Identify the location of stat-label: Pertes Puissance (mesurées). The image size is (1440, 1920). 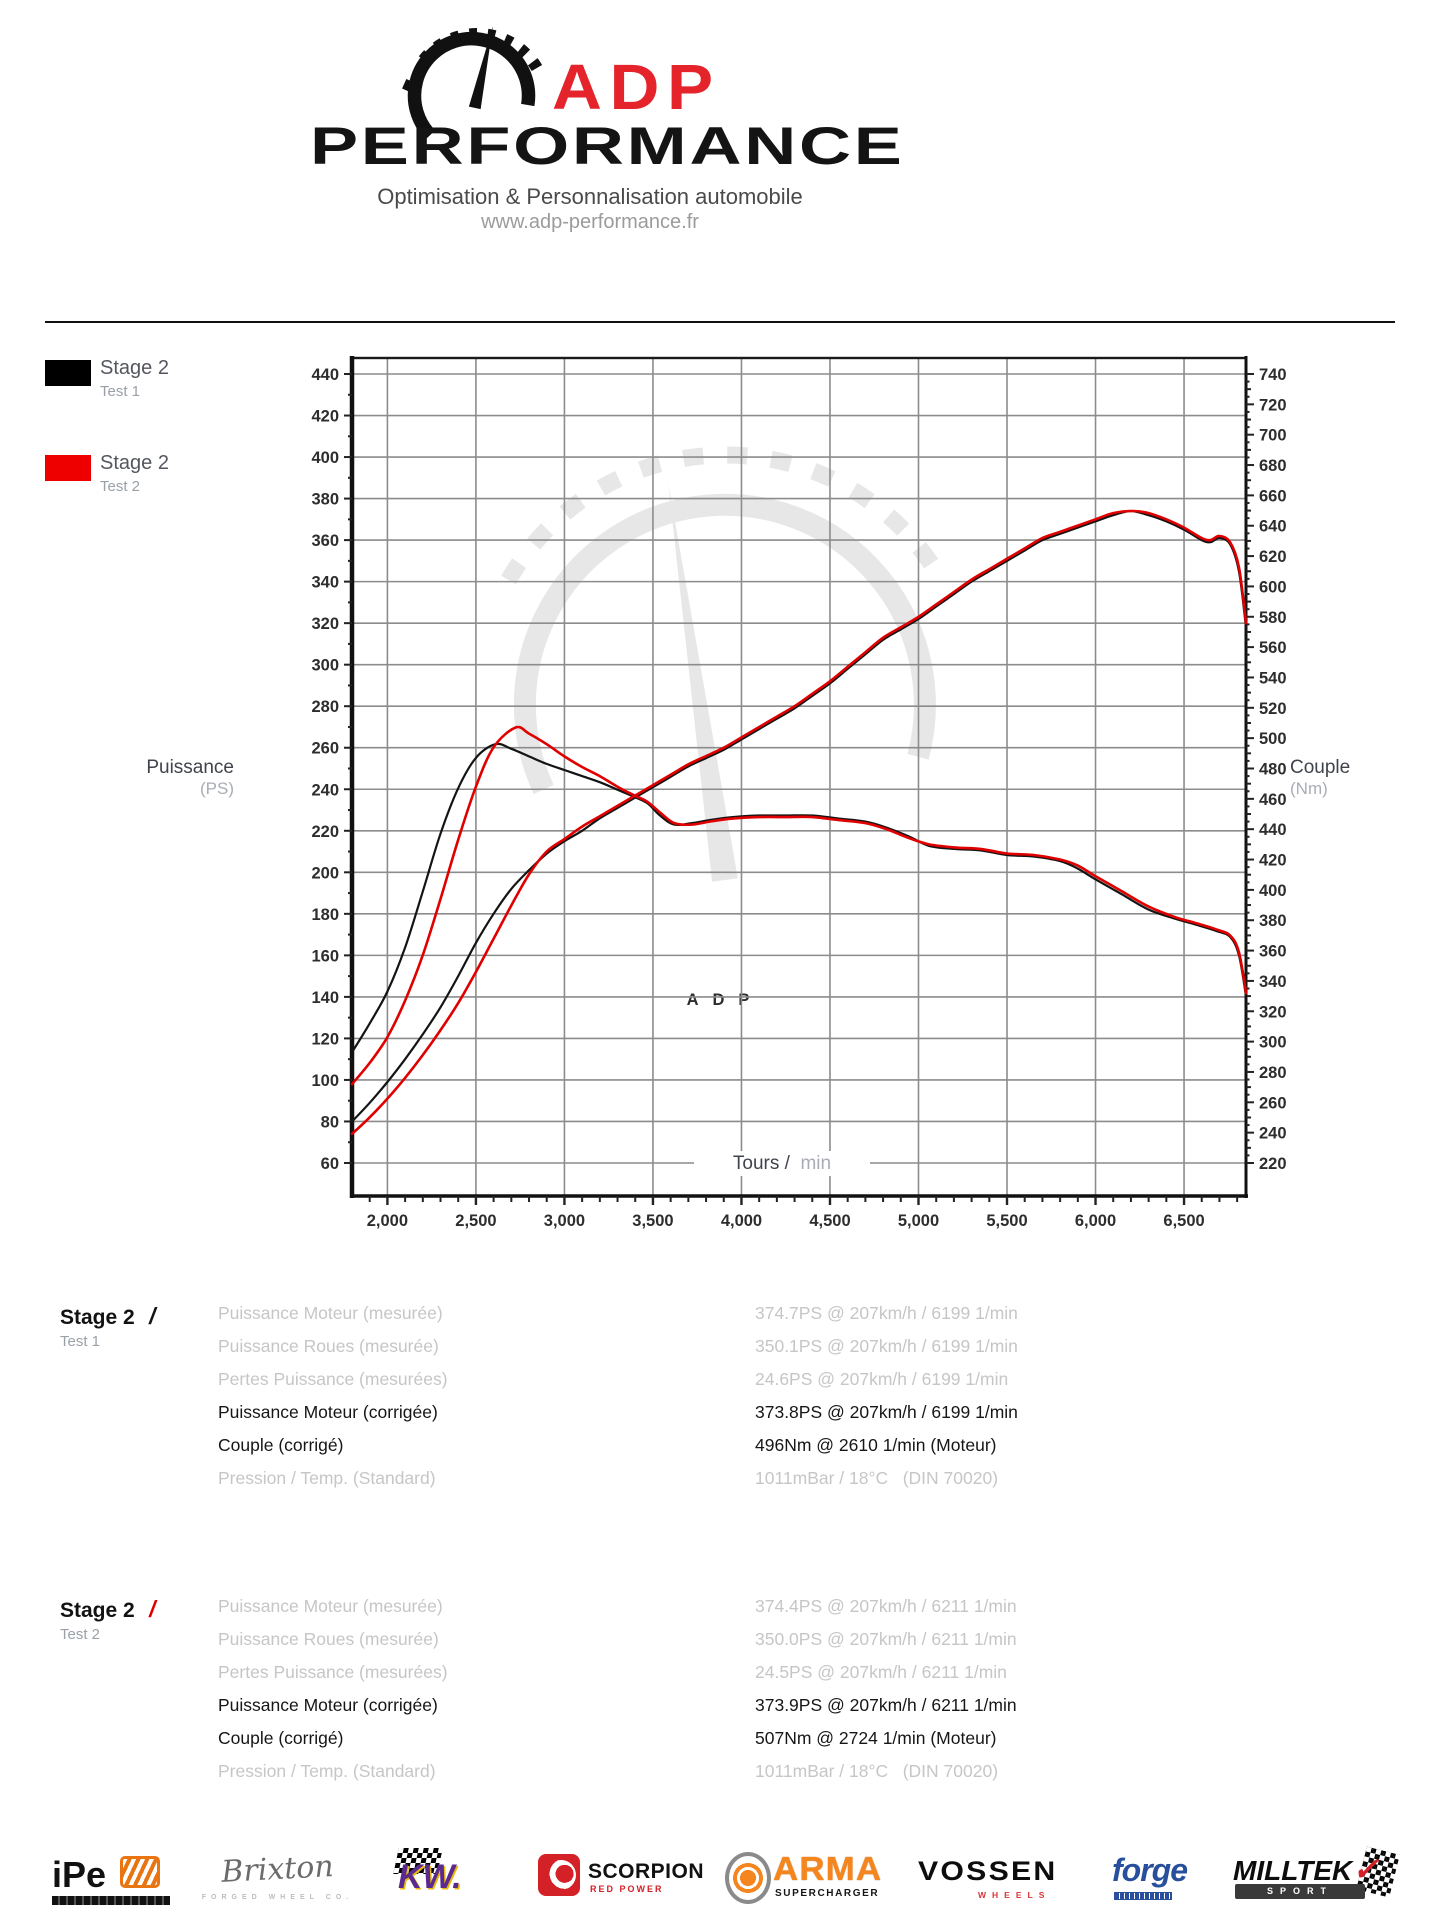
(333, 1379).